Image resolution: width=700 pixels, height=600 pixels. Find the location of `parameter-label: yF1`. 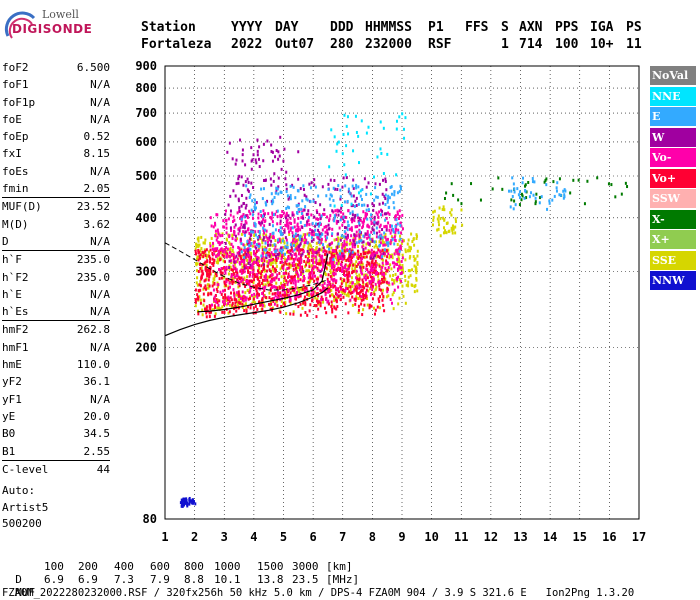

parameter-label: yF1 is located at coordinates (12, 399).